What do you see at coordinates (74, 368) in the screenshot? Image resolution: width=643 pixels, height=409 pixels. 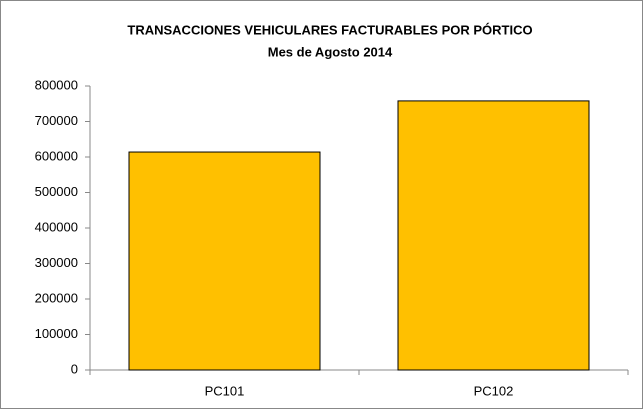 I see `y-tick-label: 0` at bounding box center [74, 368].